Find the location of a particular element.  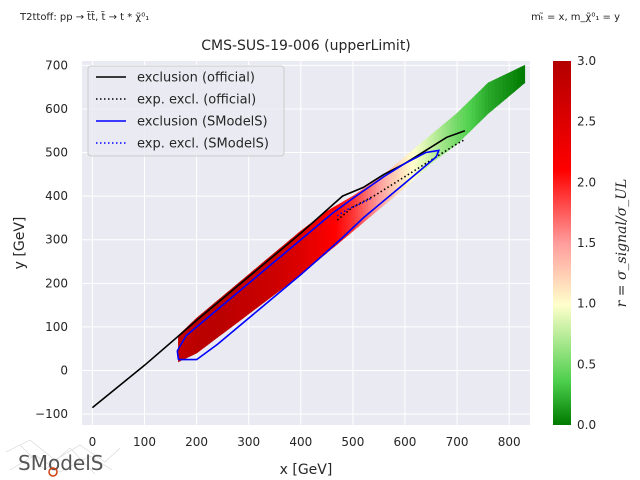

x-axis-label: x [GeV] is located at coordinates (306, 470).